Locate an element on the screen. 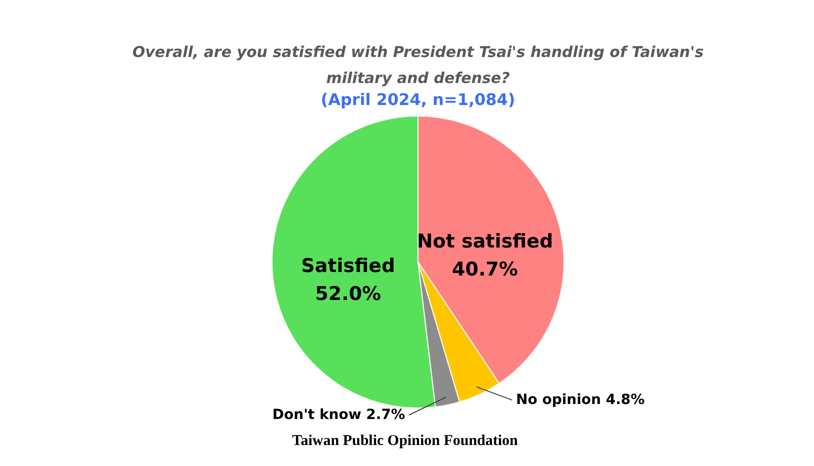 The width and height of the screenshot is (814, 466). slice-label: Not satisfied is located at coordinates (485, 241).